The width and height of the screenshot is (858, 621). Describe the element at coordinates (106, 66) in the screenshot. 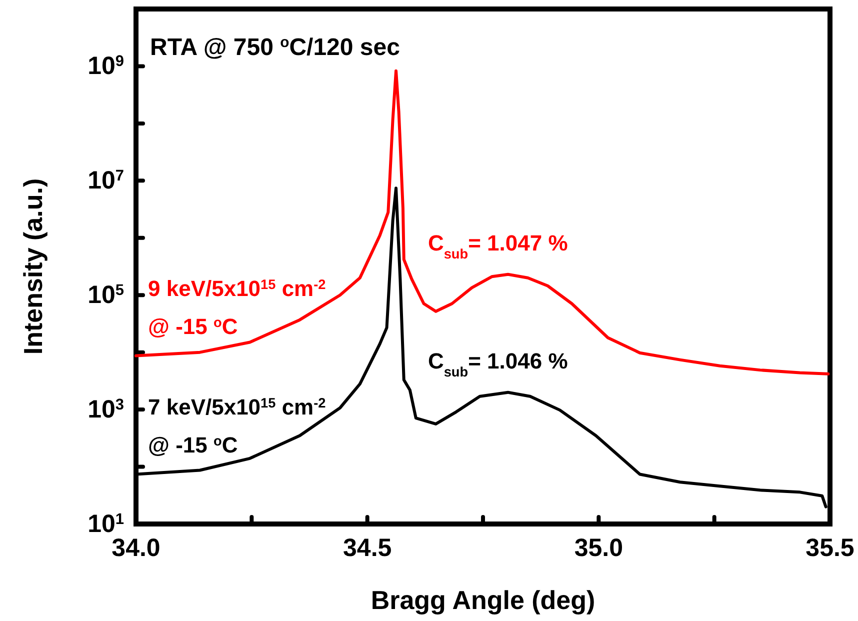

I see `y-tick-label: 10$^{9}$` at that location.